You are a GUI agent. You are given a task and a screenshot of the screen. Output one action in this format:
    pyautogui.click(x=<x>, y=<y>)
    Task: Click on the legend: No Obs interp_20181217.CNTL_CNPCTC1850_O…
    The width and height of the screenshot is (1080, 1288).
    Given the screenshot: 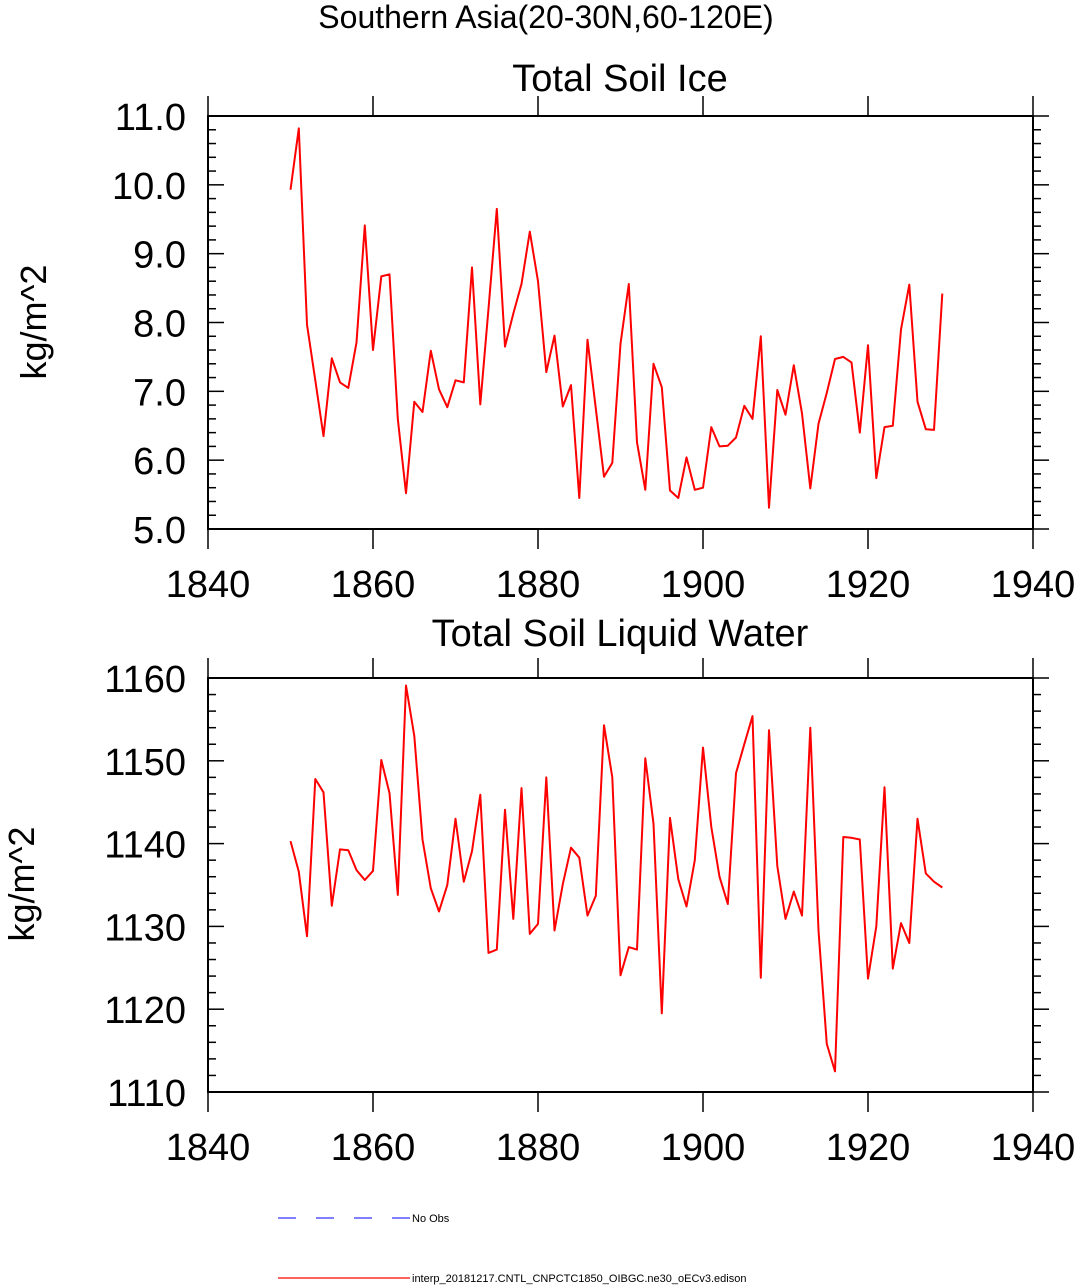 What is the action you would take?
    pyautogui.click(x=512, y=1249)
    